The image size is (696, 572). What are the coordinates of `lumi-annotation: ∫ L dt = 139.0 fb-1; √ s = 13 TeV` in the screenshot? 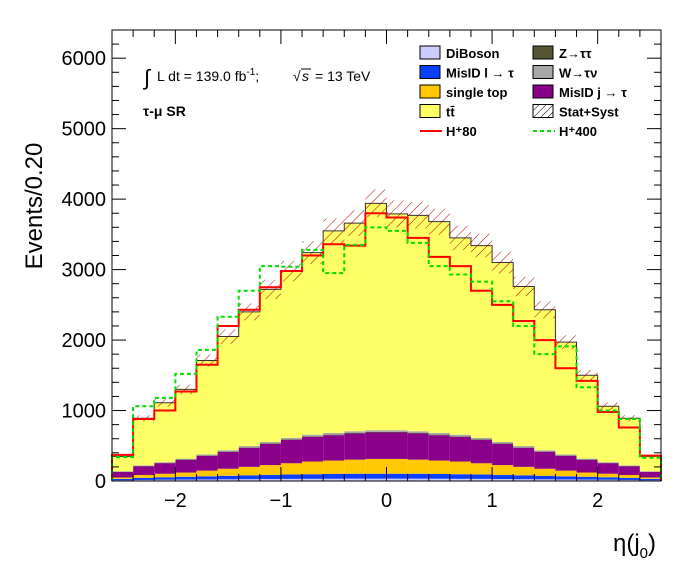 It's located at (256, 77).